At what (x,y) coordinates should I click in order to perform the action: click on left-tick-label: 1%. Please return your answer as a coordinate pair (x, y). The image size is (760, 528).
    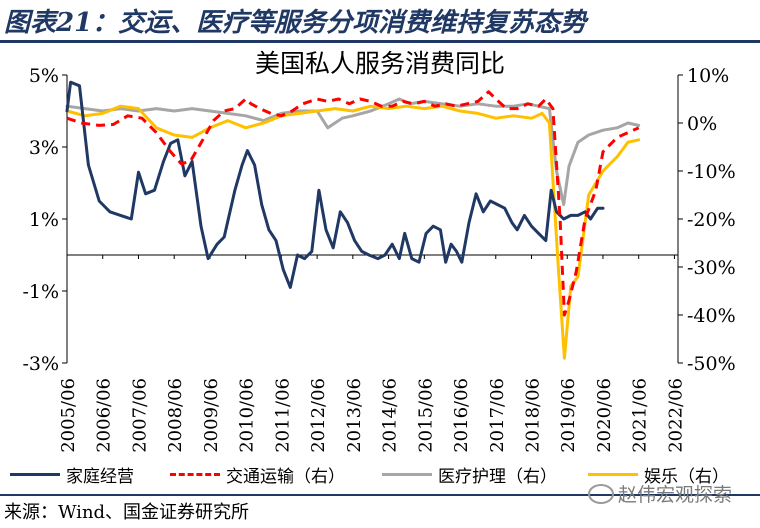
    Looking at the image, I should click on (44, 220).